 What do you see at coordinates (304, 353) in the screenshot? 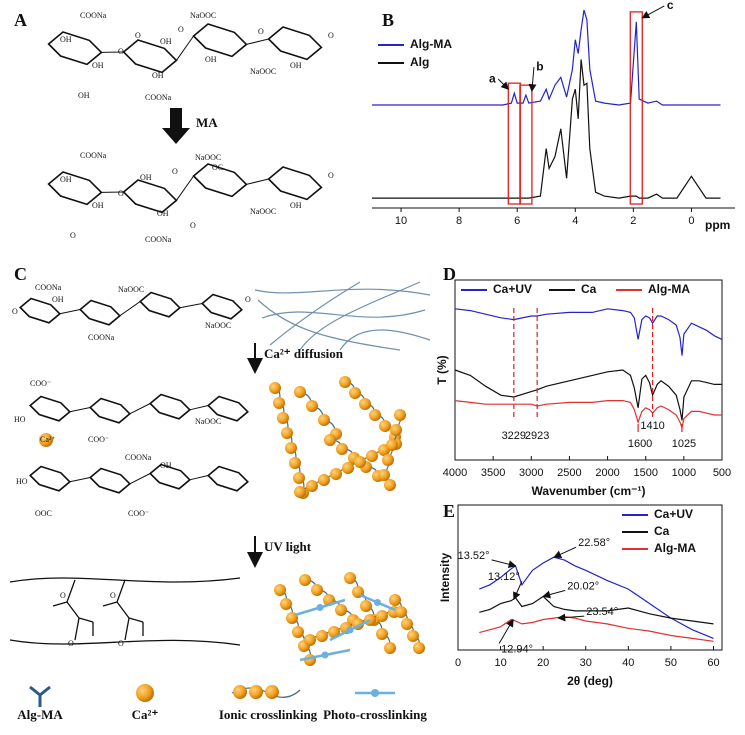
I see `step-label: Ca²⁺ diffusion` at bounding box center [304, 353].